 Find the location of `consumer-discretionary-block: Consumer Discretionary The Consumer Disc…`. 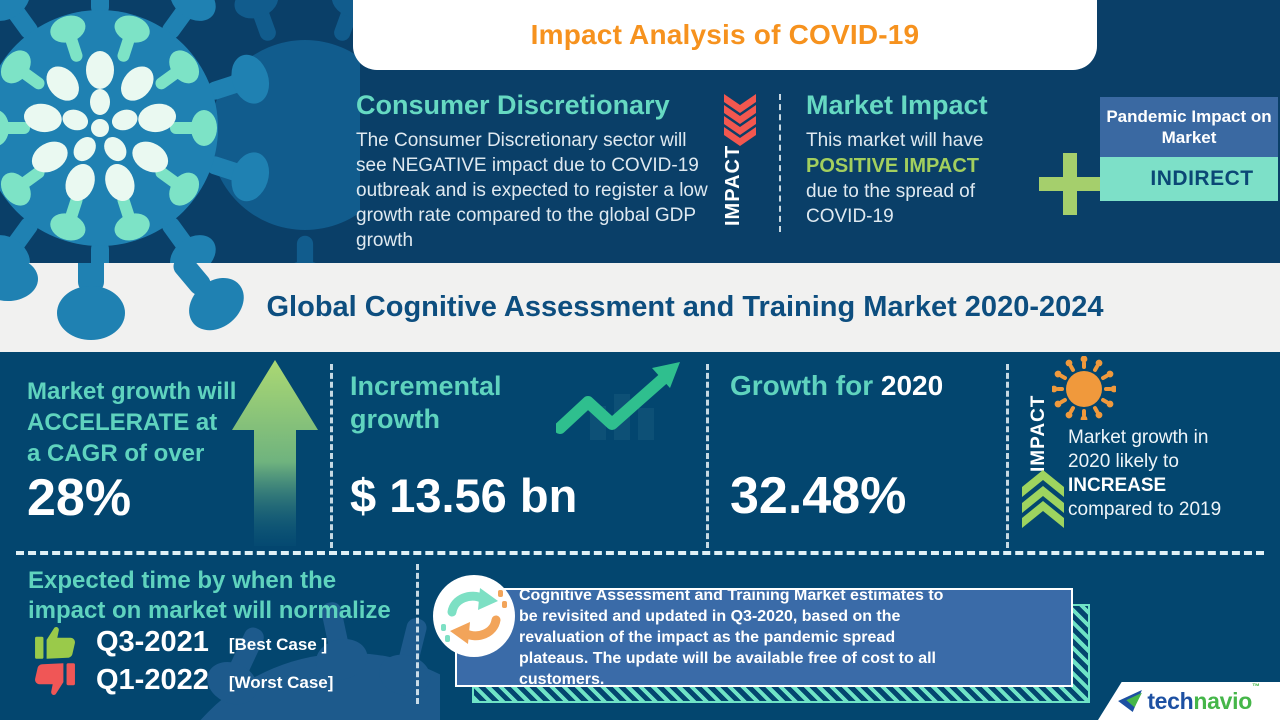

consumer-discretionary-block: Consumer Discretionary The Consumer Disc… is located at coordinates (537, 171).